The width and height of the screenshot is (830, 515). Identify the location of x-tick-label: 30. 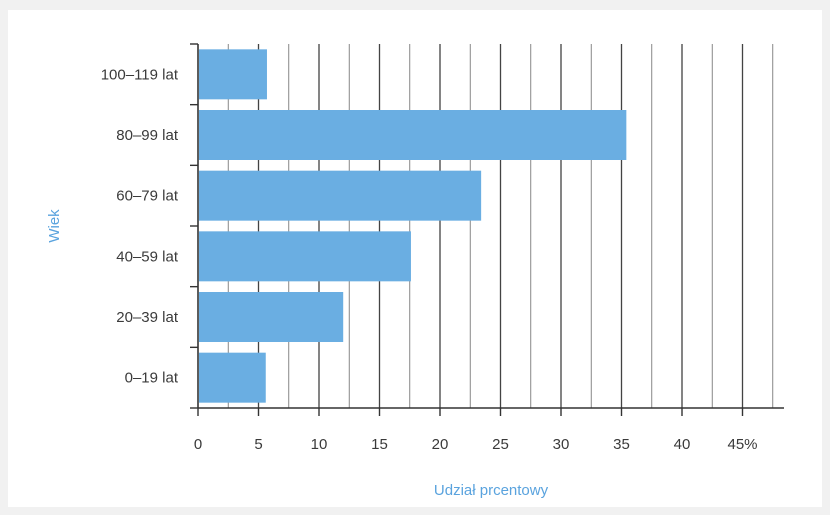
(561, 444).